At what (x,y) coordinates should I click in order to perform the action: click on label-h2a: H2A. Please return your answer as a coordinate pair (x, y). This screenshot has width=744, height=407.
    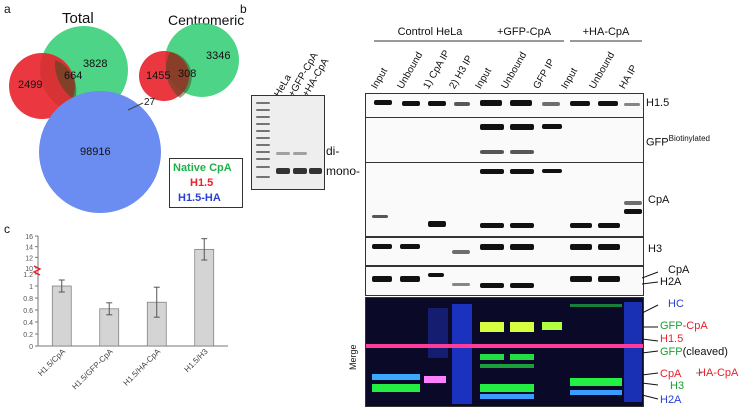
    Looking at the image, I should click on (671, 282).